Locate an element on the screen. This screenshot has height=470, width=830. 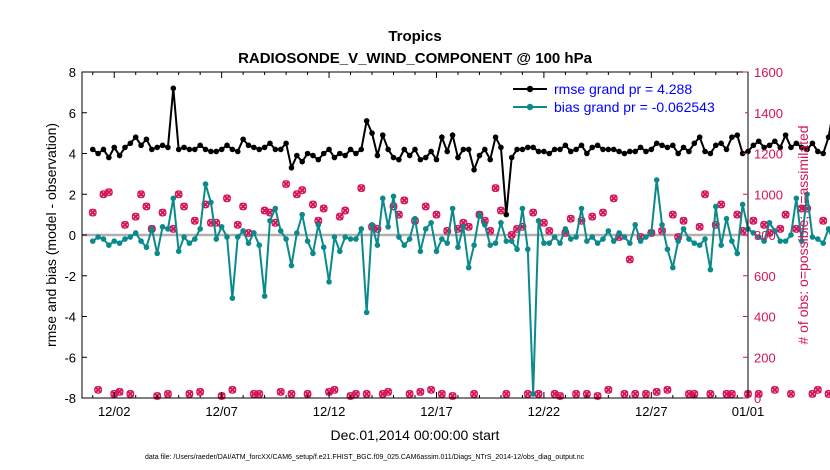
y-tick-label: -6 is located at coordinates (70, 357).